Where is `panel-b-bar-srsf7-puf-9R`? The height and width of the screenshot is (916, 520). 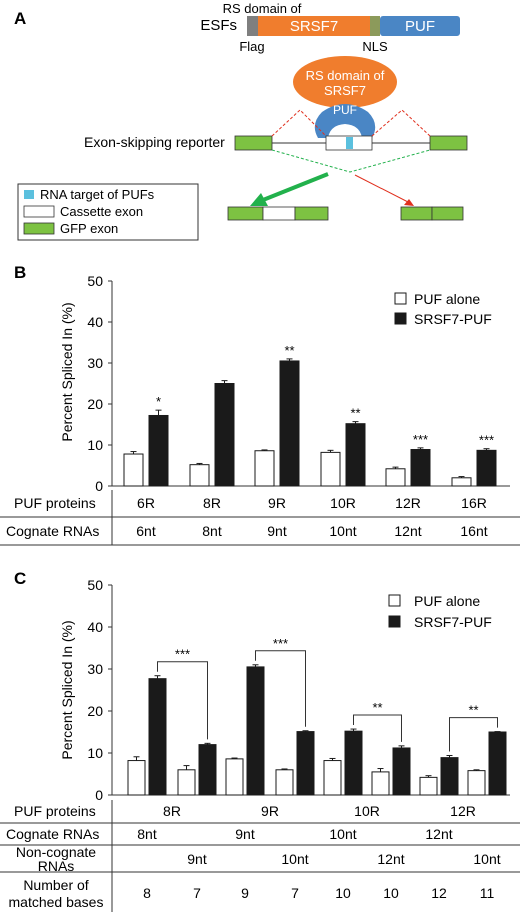 panel-b-bar-srsf7-puf-9R is located at coordinates (289, 423).